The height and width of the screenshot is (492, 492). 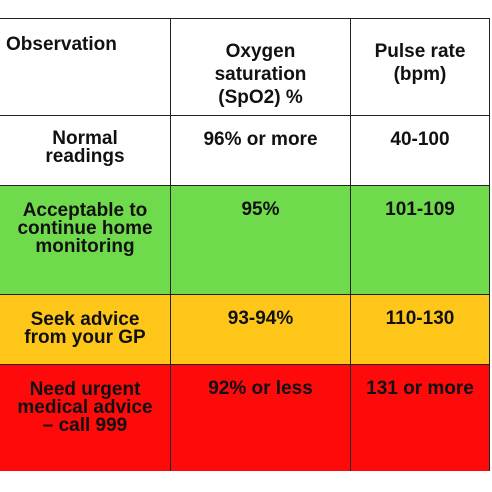 What do you see at coordinates (85, 407) in the screenshot?
I see `observation-cell: Need urgent medical advice – call 999` at bounding box center [85, 407].